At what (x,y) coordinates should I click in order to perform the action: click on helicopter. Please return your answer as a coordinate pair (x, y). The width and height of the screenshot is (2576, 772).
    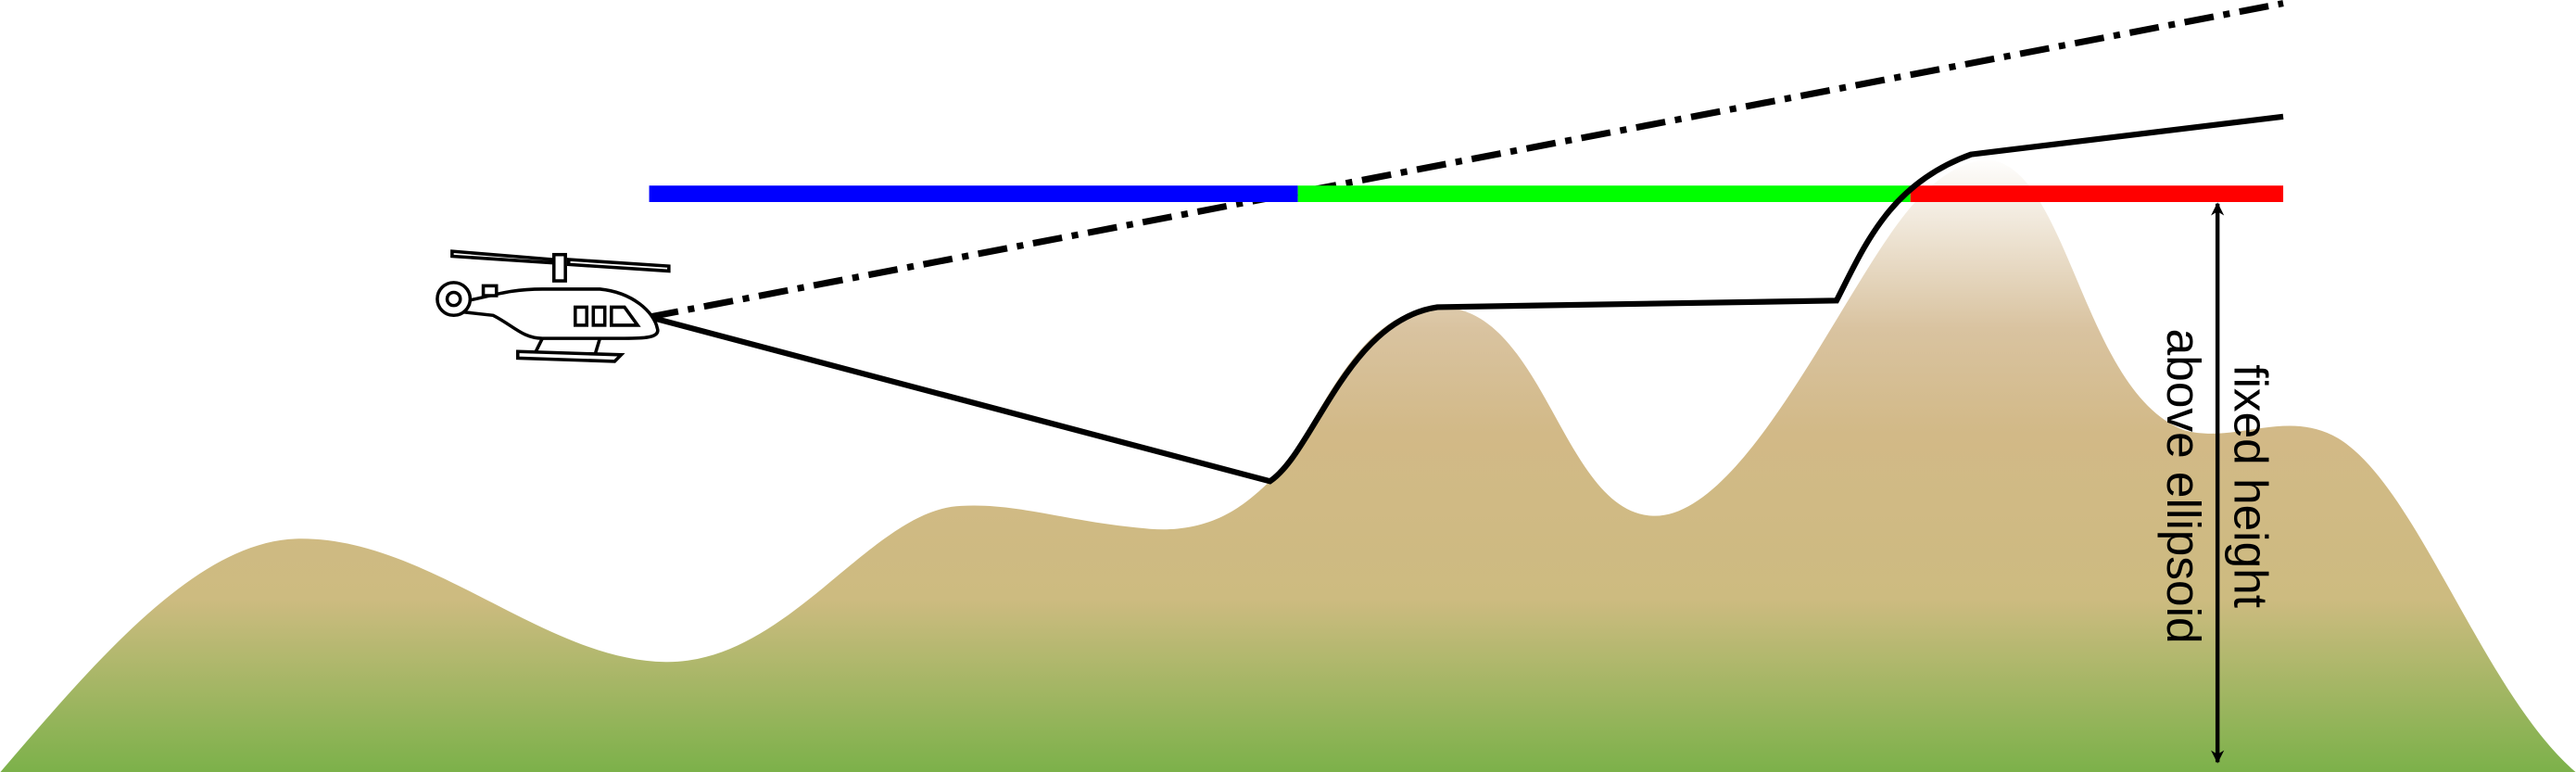
    Looking at the image, I should click on (553, 306).